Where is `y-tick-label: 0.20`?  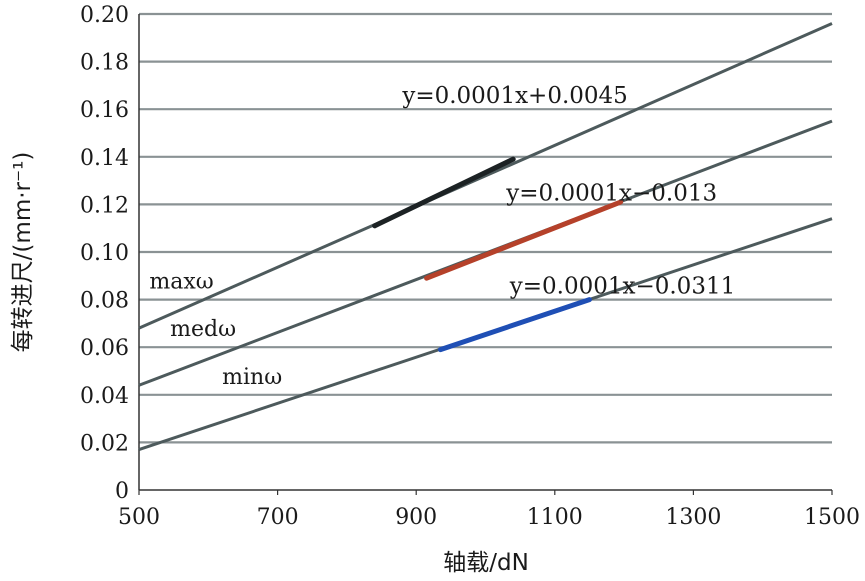 y-tick-label: 0.20 is located at coordinates (104, 15).